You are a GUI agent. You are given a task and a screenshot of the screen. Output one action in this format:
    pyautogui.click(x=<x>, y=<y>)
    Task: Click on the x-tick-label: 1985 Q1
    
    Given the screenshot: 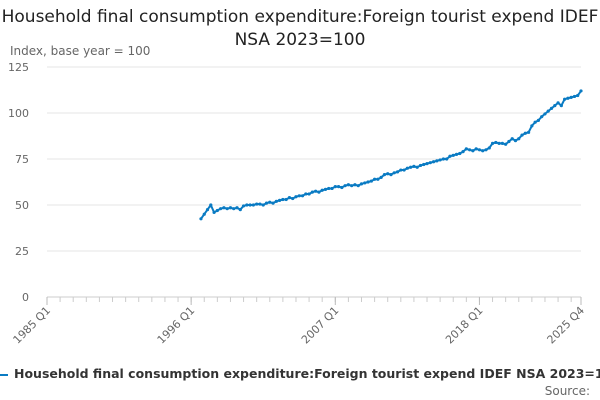 What is the action you would take?
    pyautogui.click(x=32, y=325)
    